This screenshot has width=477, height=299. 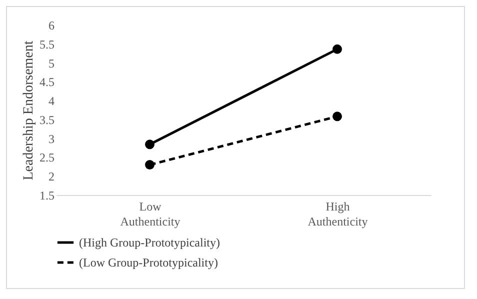 I want to click on y-tick-label: 1.5, so click(x=47, y=195).